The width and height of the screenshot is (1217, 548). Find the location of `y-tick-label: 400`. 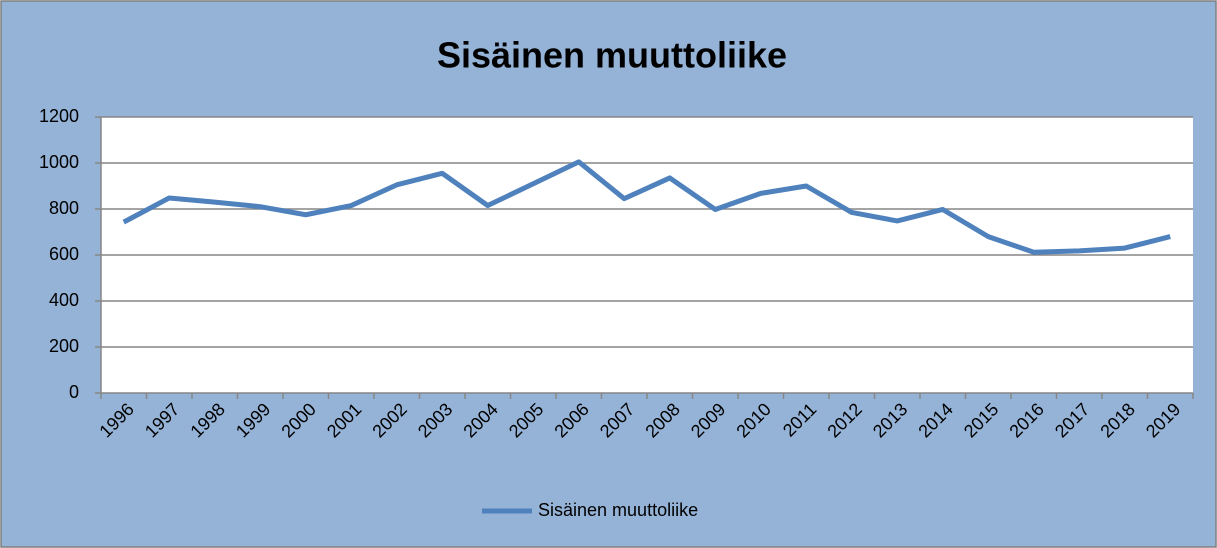

y-tick-label: 400 is located at coordinates (64, 300).